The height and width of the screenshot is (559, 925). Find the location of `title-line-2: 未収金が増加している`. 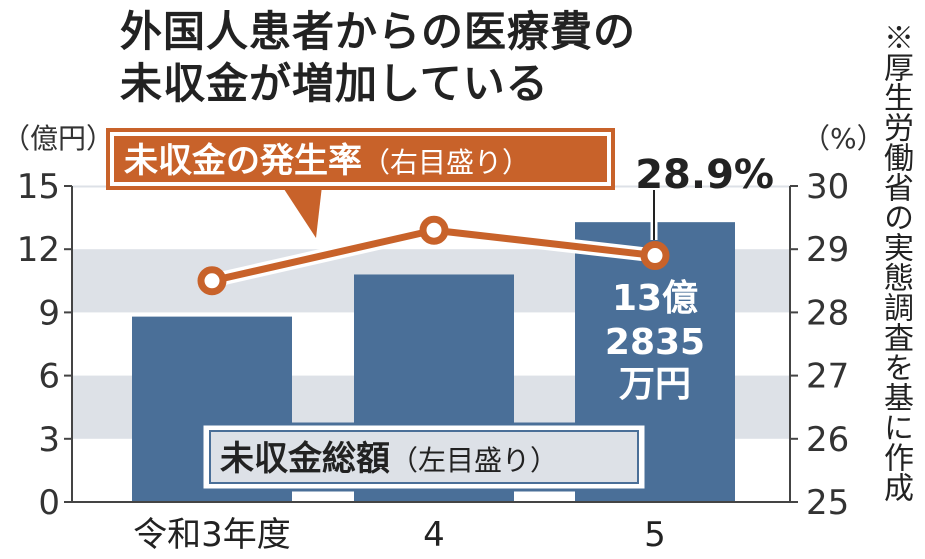

title-line-2: 未収金が増加している is located at coordinates (334, 83).